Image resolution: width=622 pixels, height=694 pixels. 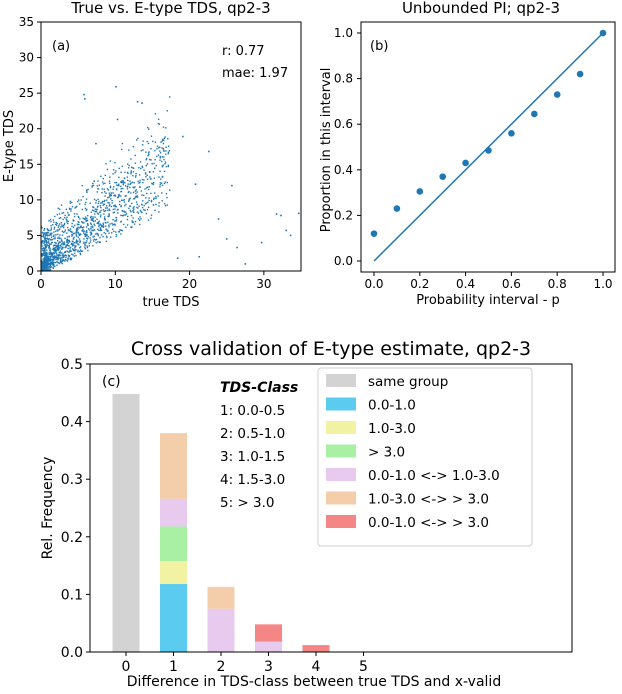 What do you see at coordinates (30, 146) in the screenshot?
I see `panel-a-y-ticks: 0 5 10 15 20 25 30 35` at bounding box center [30, 146].